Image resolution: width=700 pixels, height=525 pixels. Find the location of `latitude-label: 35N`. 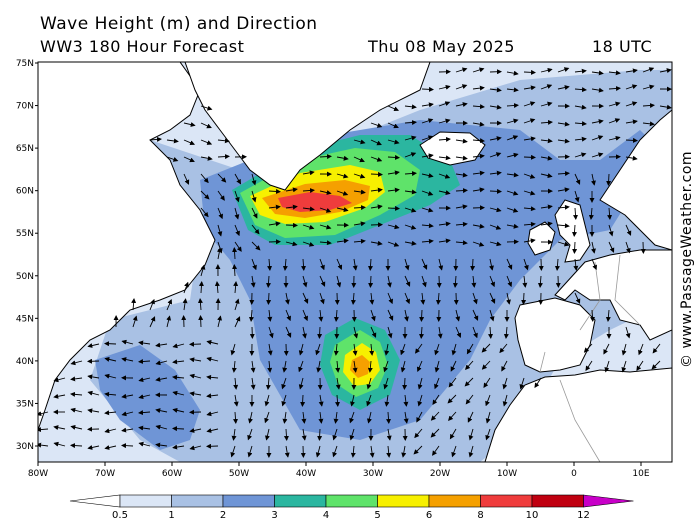

latitude-label: 35N is located at coordinates (25, 404).